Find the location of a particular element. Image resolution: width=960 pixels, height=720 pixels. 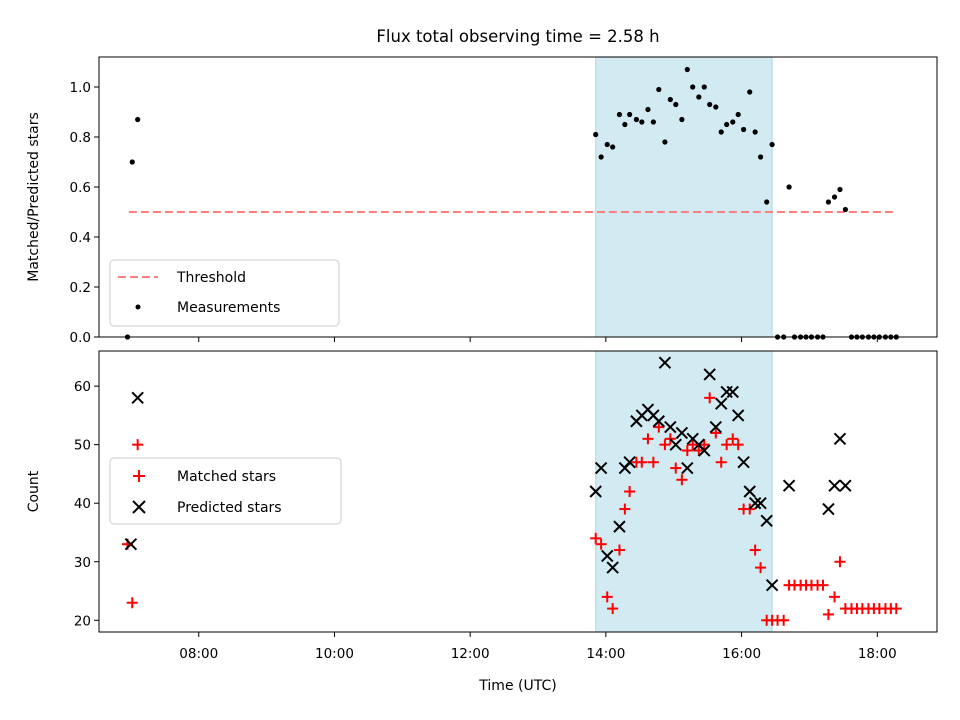

observing-window-shade-bottom is located at coordinates (684, 491).